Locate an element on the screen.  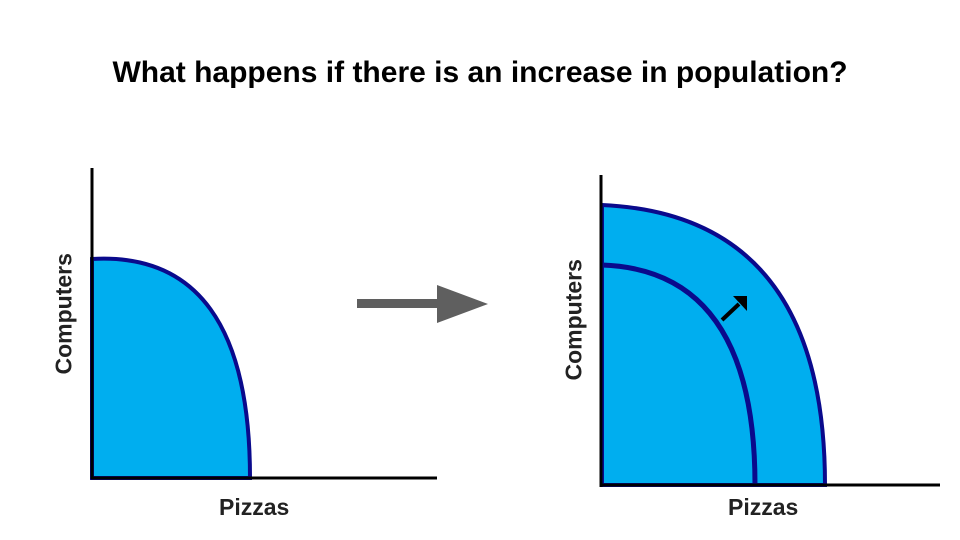
left-ppf-area is located at coordinates (171, 368).